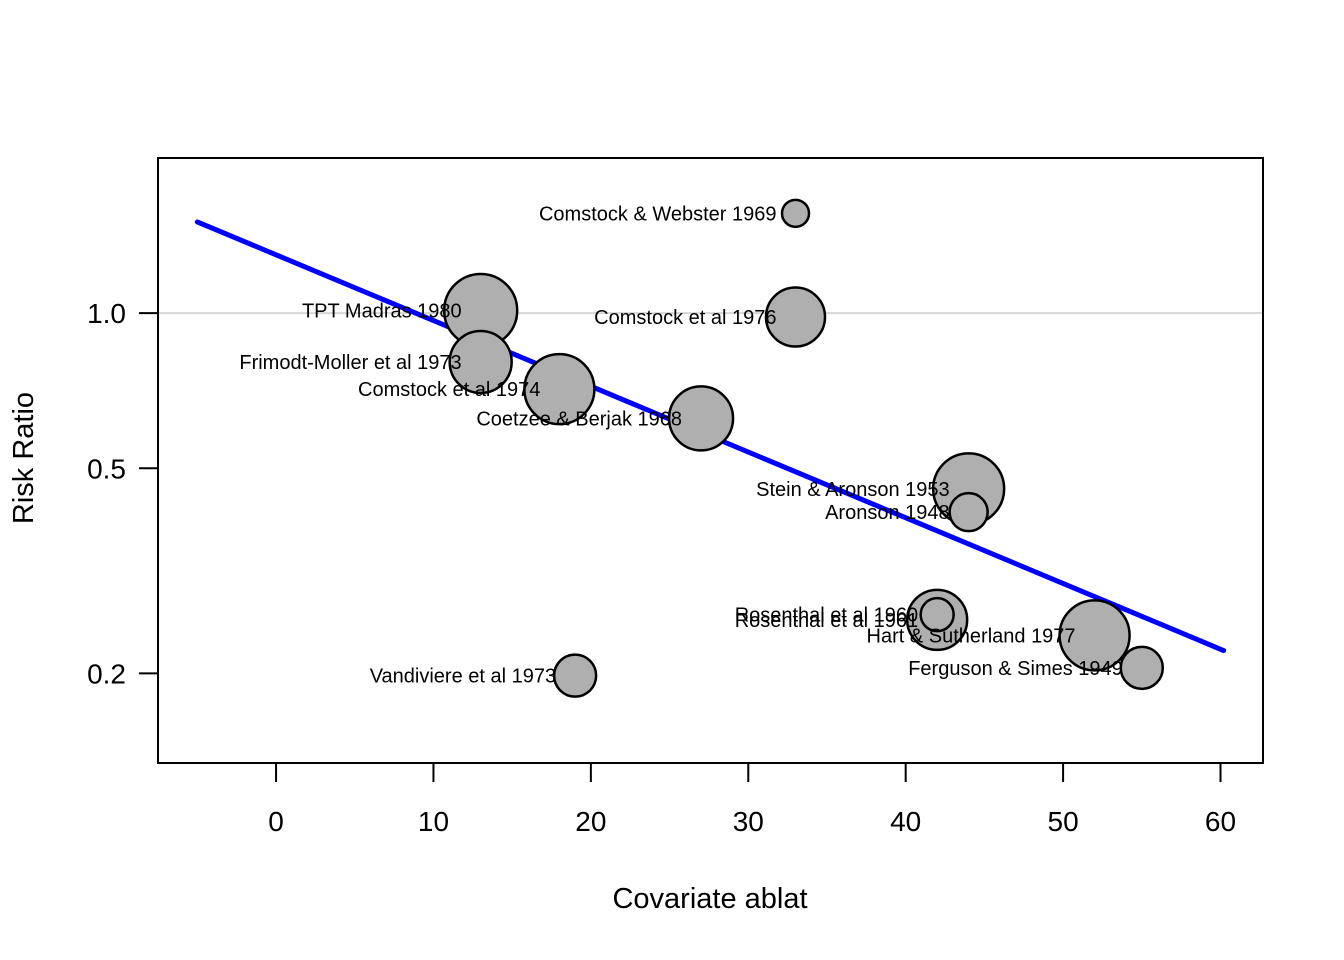 The width and height of the screenshot is (1344, 960). Describe the element at coordinates (1220, 821) in the screenshot. I see `x-tick-label-60: 60` at that location.